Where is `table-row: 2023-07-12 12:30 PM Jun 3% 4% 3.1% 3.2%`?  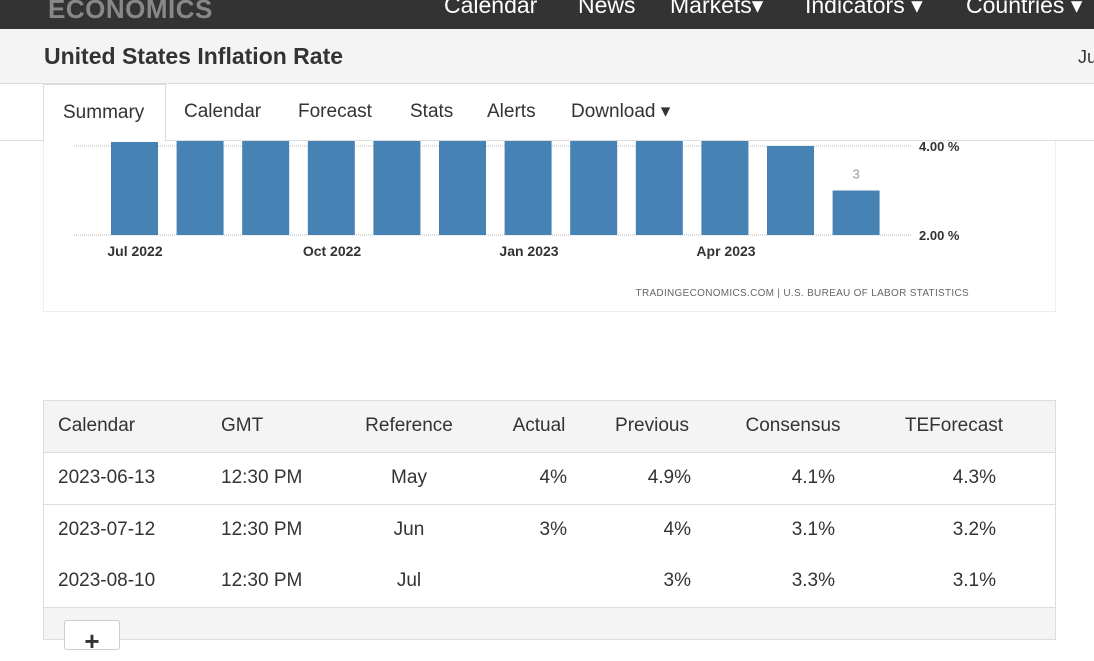
table-row: 2023-07-12 12:30 PM Jun 3% 4% 3.1% 3.2% is located at coordinates (549, 530).